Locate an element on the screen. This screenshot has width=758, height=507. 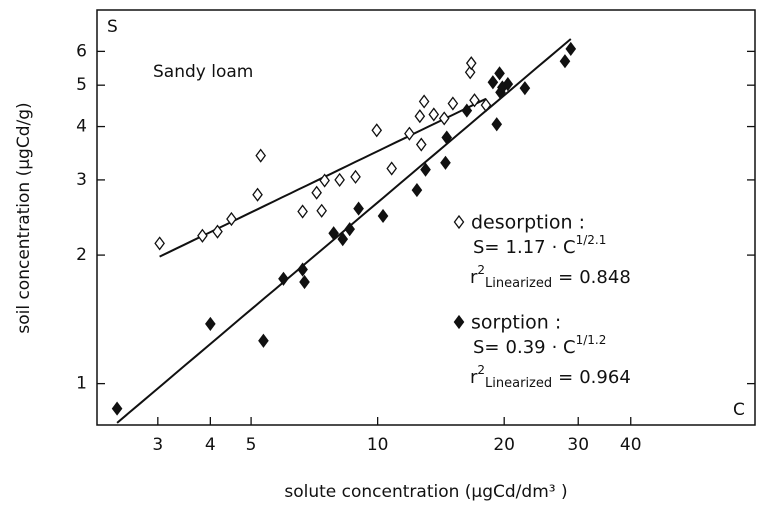
x-axis-label: solute concentration (µgCd/dm³ ) is located at coordinates (425, 492).